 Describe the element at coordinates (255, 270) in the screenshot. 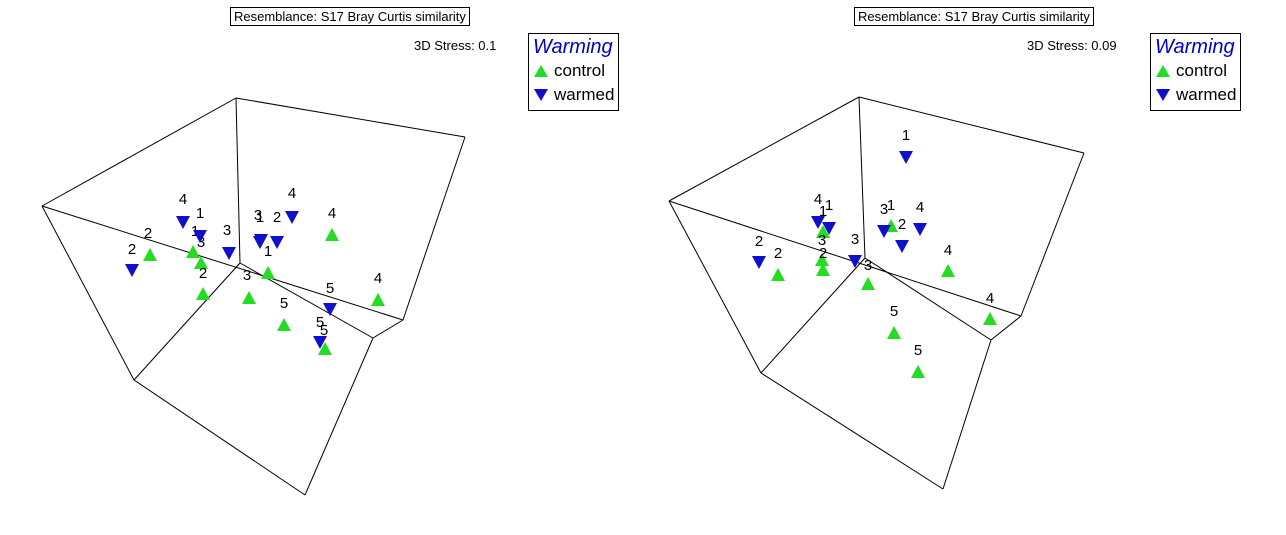

I see `points-left: 21323154452413132455` at that location.